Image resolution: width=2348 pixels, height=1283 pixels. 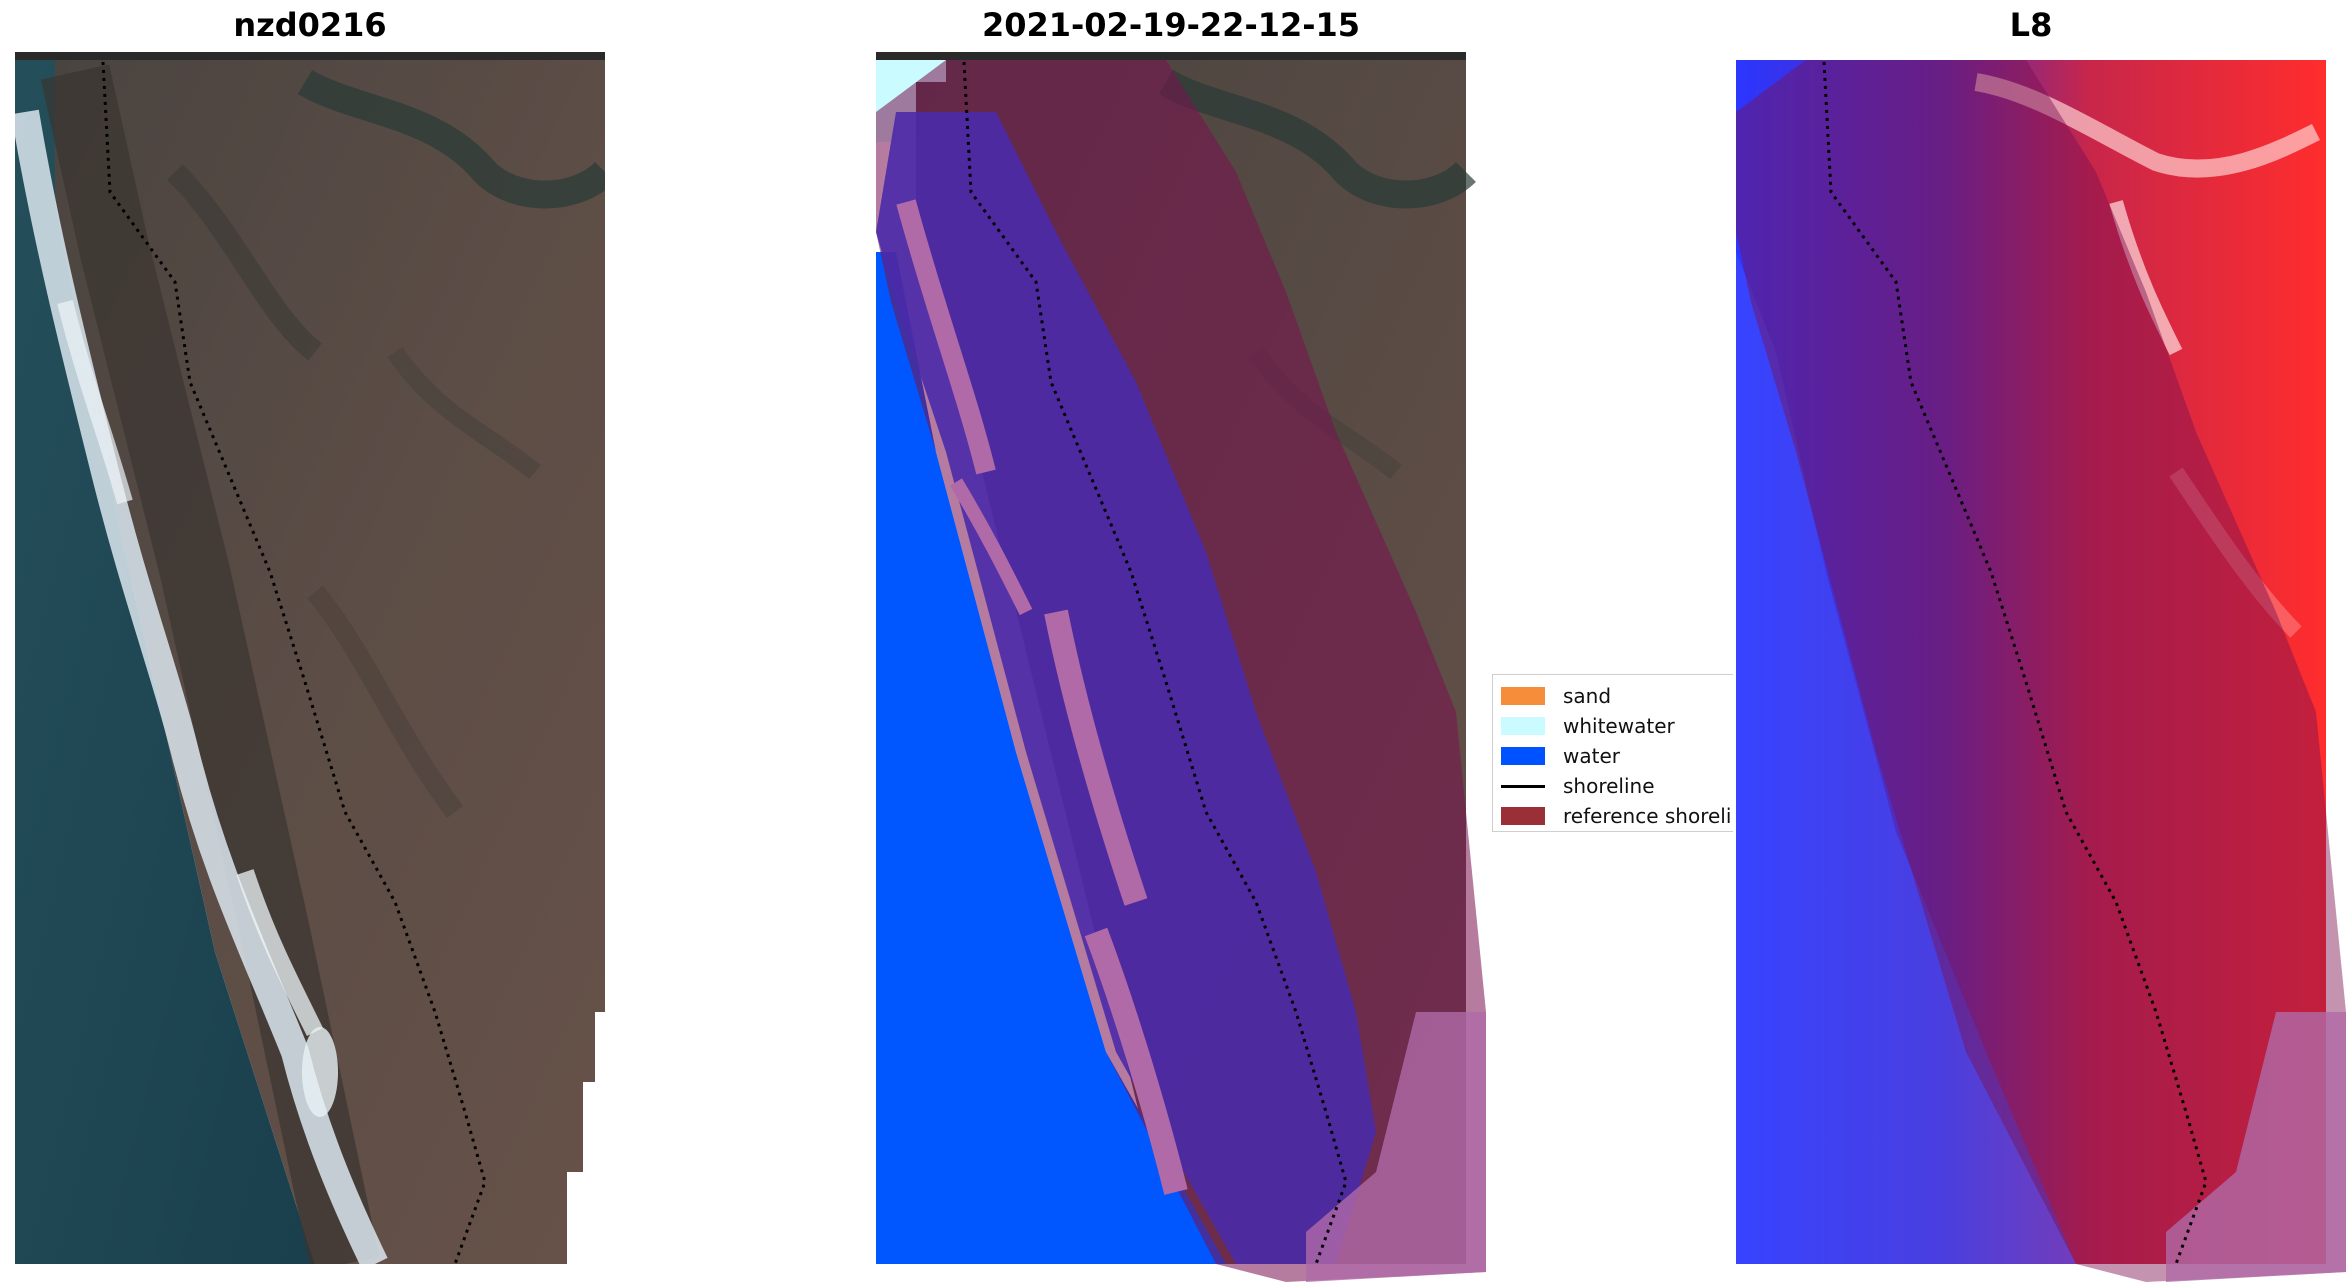 What do you see at coordinates (1609, 786) in the screenshot?
I see `legend-label: shoreline` at bounding box center [1609, 786].